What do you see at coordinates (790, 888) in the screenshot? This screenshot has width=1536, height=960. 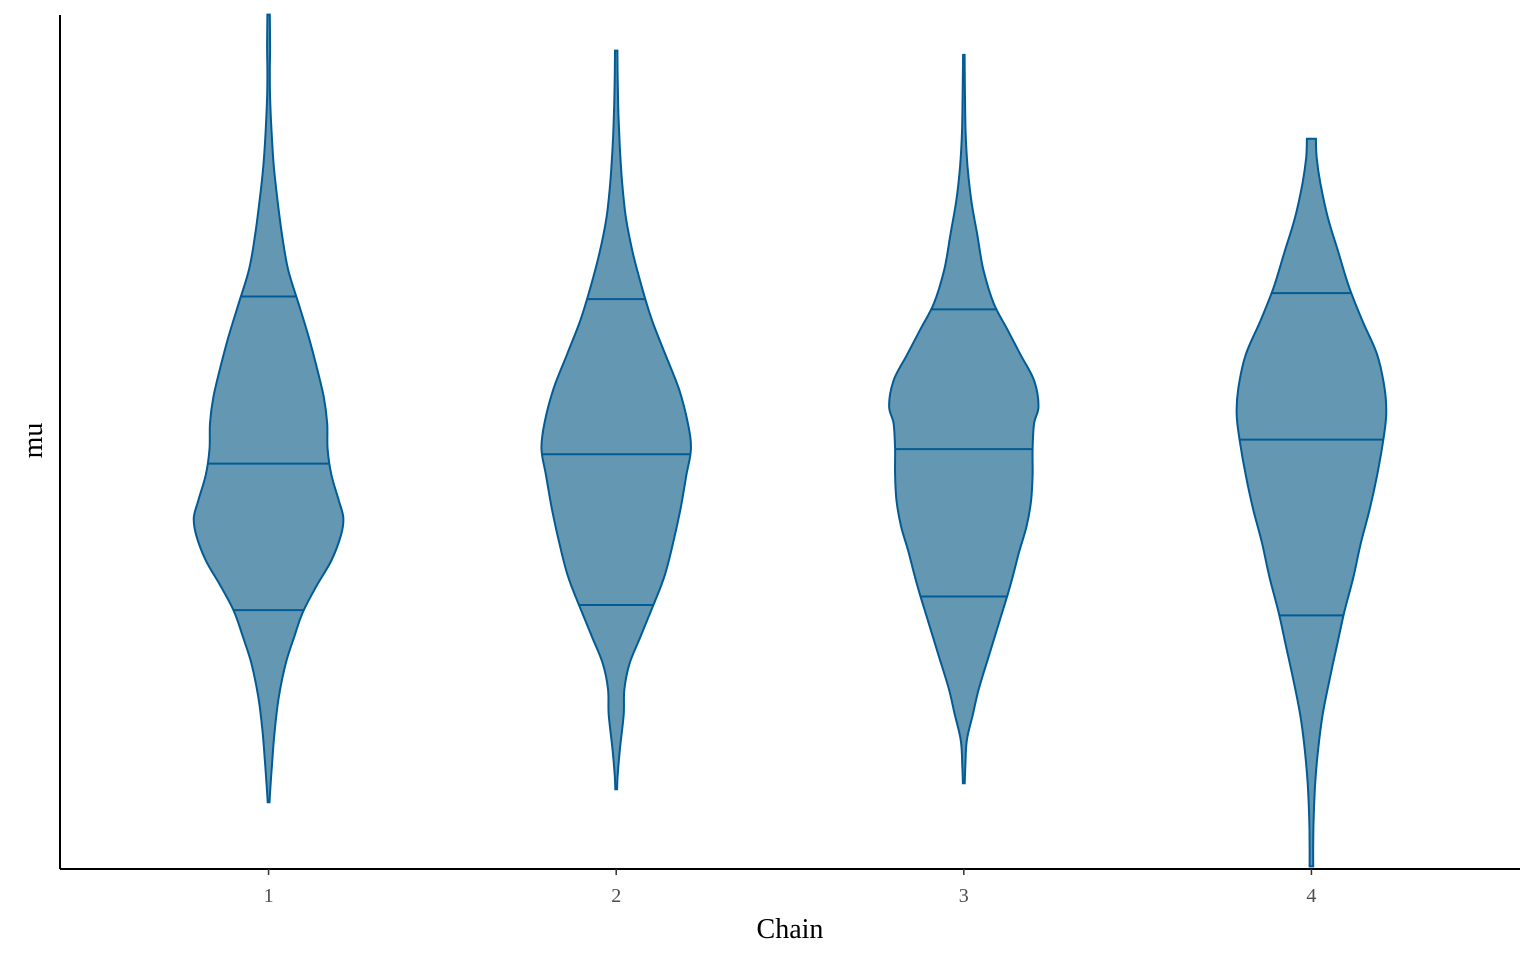 I see `x-ticks-group: 1 2 3 4` at bounding box center [790, 888].